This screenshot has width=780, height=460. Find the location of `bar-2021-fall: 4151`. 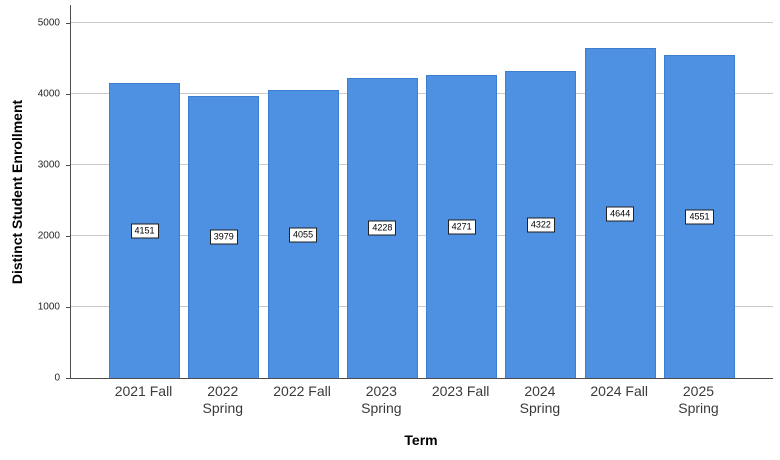

bar-2021-fall: 4151 is located at coordinates (144, 230).